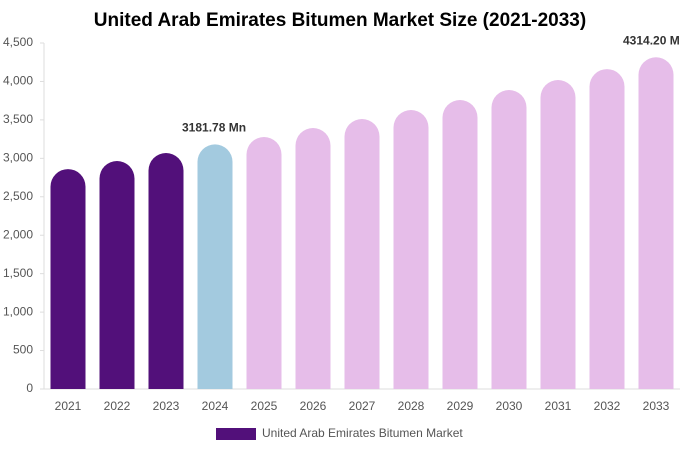 This screenshot has width=680, height=450. What do you see at coordinates (236, 434) in the screenshot?
I see `legend-swatch` at bounding box center [236, 434].